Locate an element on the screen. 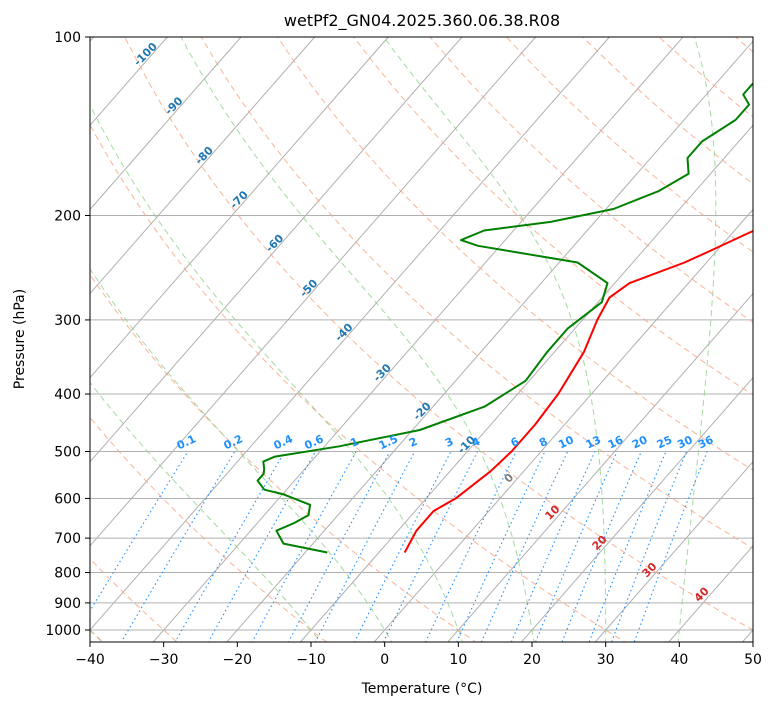 The height and width of the screenshot is (708, 775). y-tick-label: 500 is located at coordinates (67, 452).